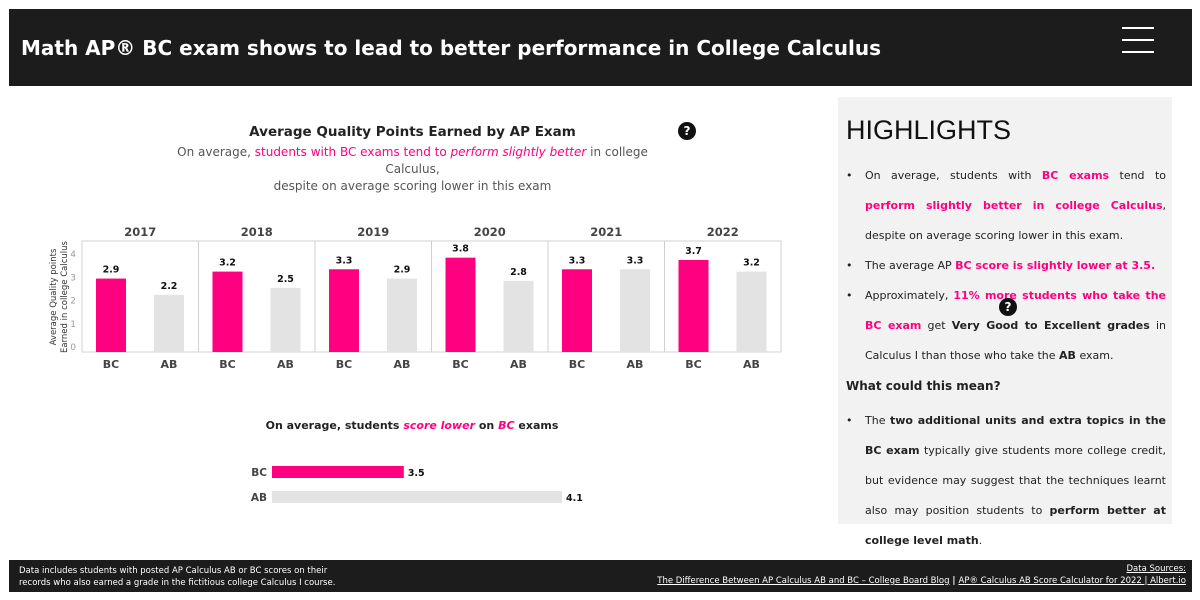 The height and width of the screenshot is (600, 1200). I want to click on panel-year-label: 2021, so click(606, 232).